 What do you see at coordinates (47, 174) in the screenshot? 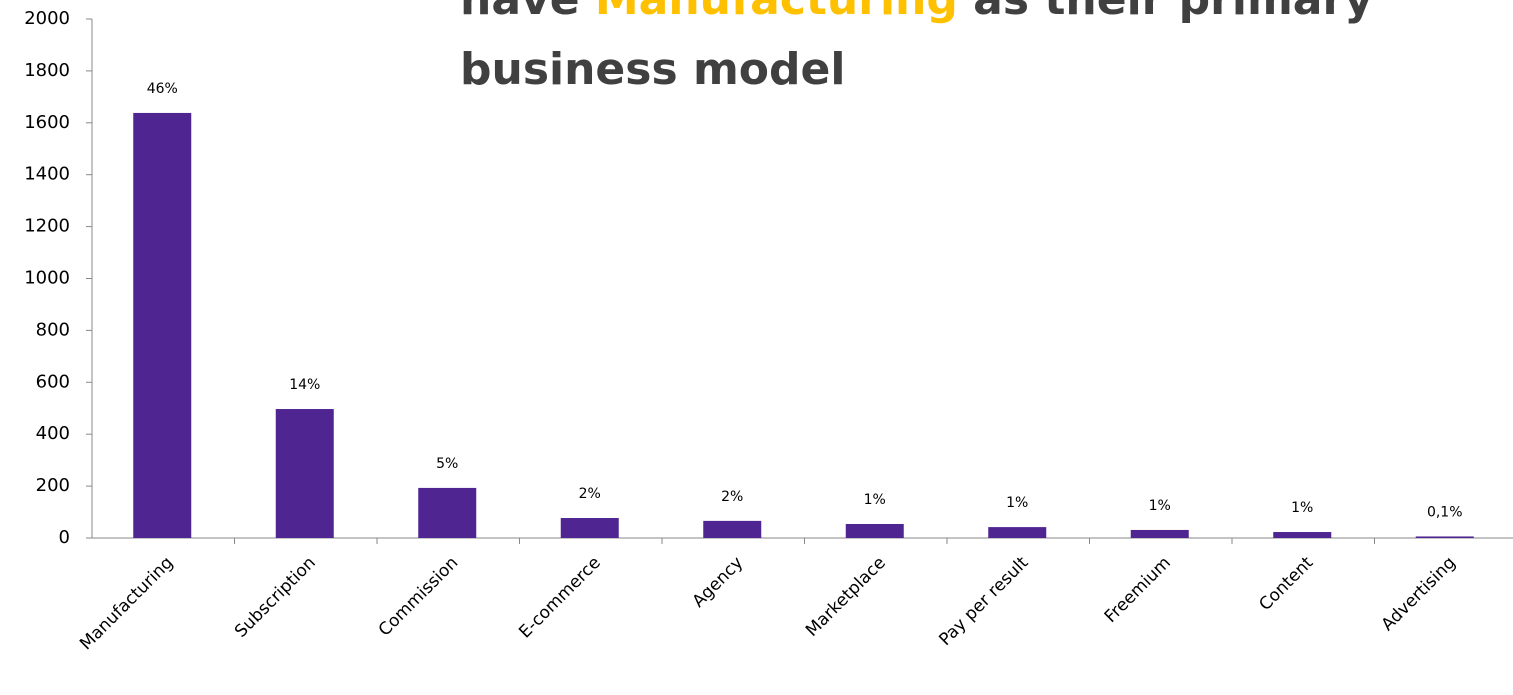
I see `y-tick-label: 1400` at bounding box center [47, 174].